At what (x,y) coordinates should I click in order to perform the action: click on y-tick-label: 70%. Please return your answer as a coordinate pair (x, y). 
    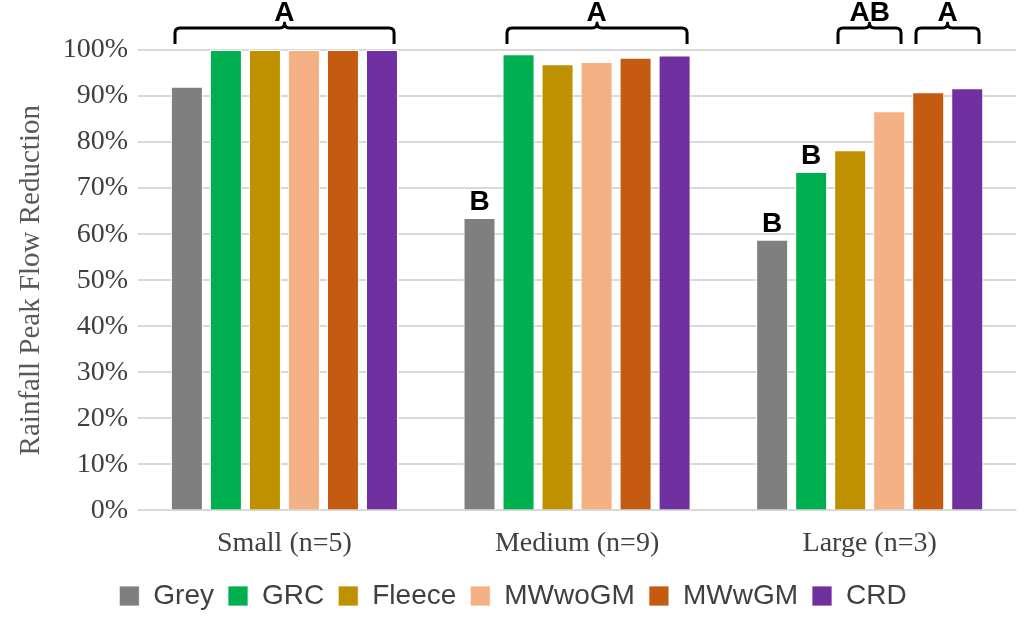
    Looking at the image, I should click on (102, 186).